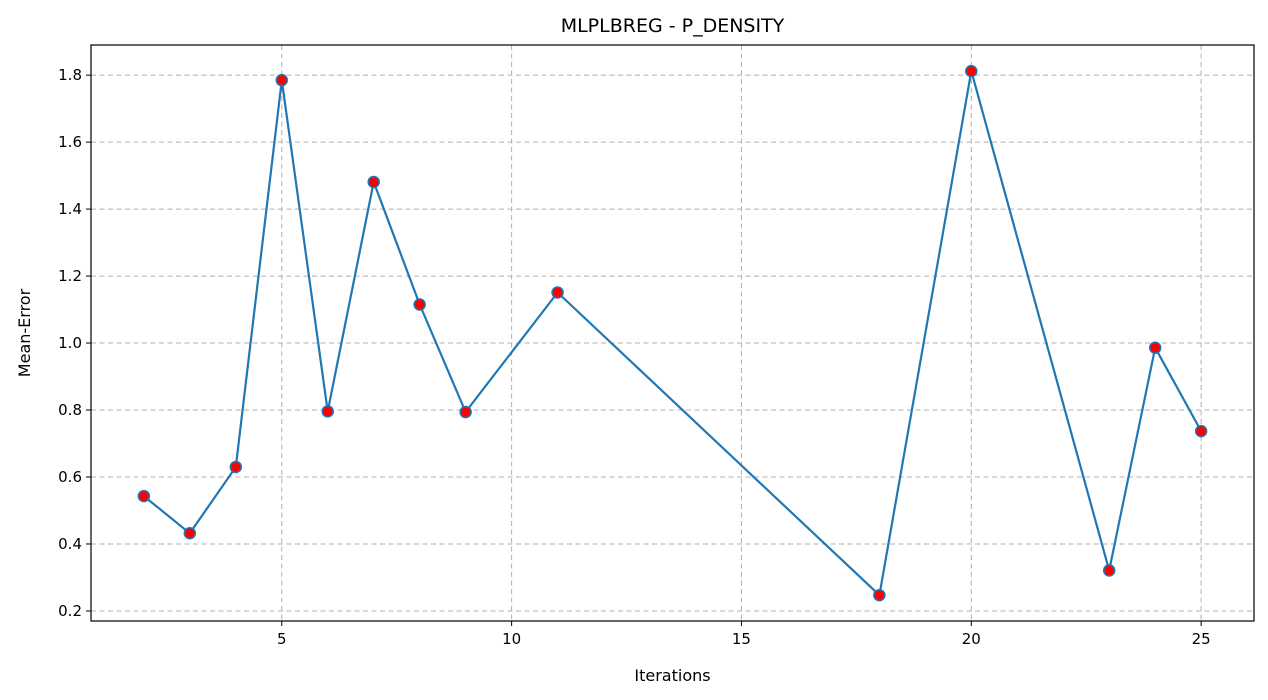 The image size is (1268, 700). What do you see at coordinates (70, 410) in the screenshot?
I see `y-tick-label: 0.8` at bounding box center [70, 410].